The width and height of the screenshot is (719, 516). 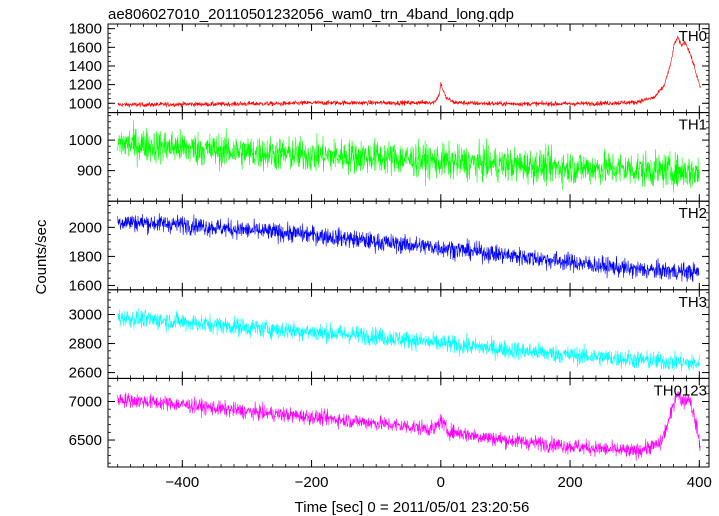 I want to click on panel-label-th0123: TH0123, so click(x=680, y=390).